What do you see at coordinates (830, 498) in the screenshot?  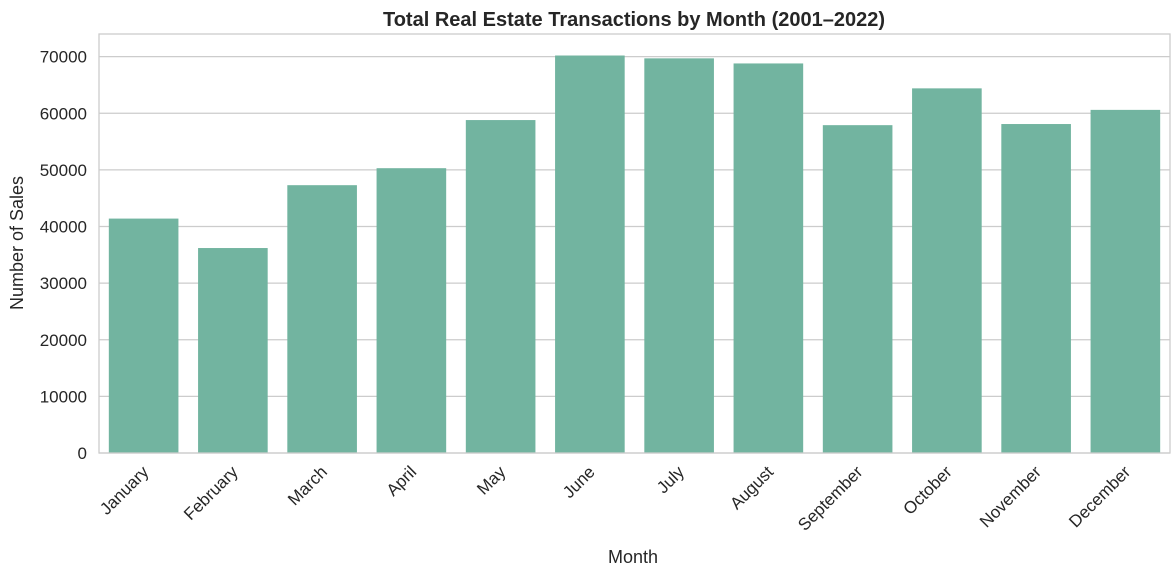 I see `x-tick-label: September` at bounding box center [830, 498].